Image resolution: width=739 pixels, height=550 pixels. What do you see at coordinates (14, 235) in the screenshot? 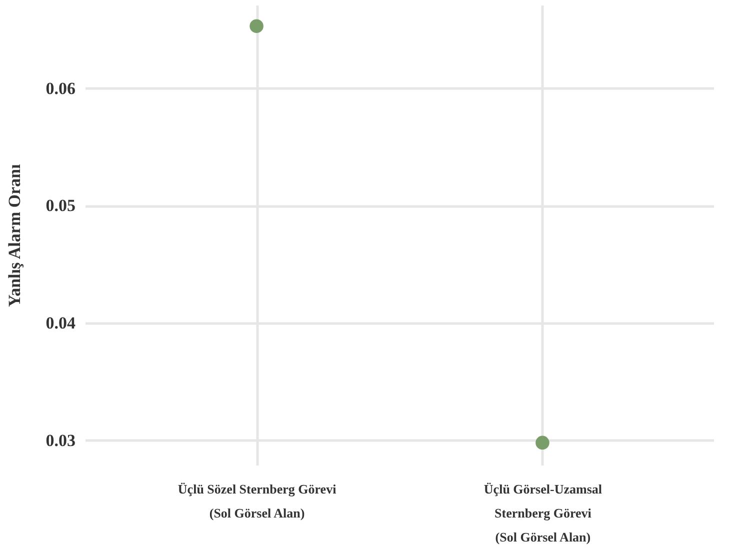
I see `y-axis-title: Yanlış Alarm Oranı` at bounding box center [14, 235].